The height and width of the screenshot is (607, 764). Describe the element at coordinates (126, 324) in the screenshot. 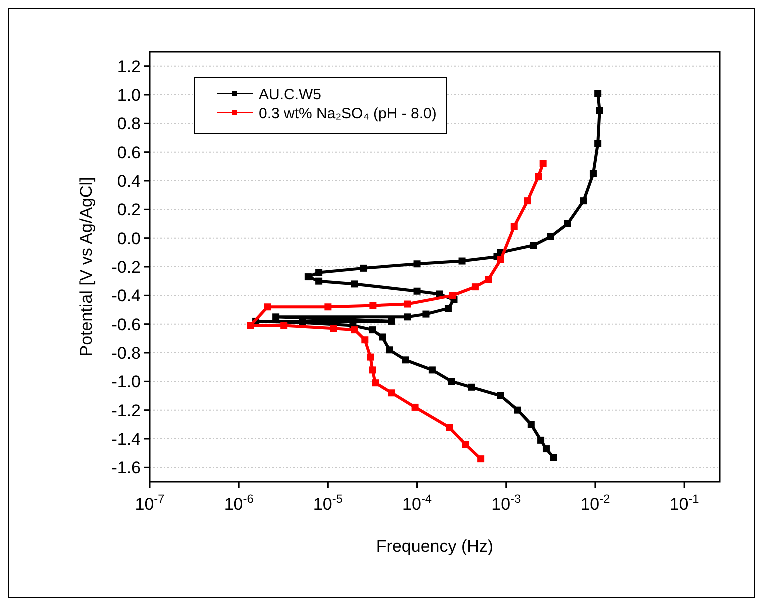

I see `y-tick-label: -0.6` at that location.